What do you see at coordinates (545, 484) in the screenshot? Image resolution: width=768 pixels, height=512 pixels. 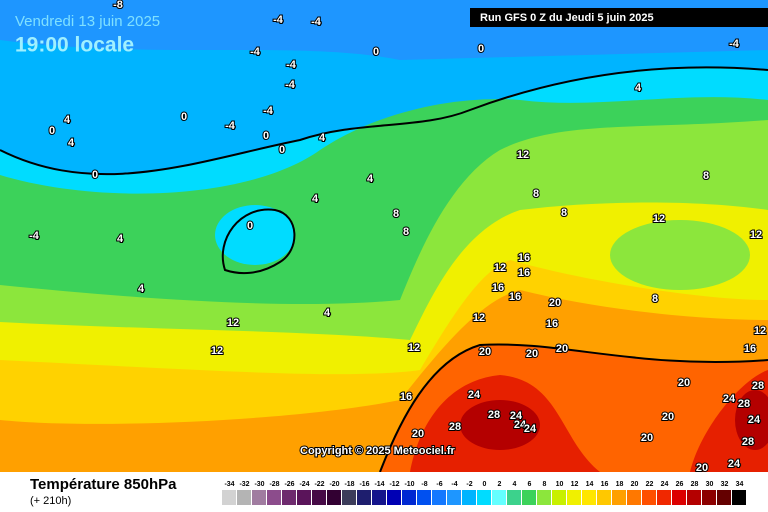 I see `legend-label: 8` at bounding box center [545, 484].